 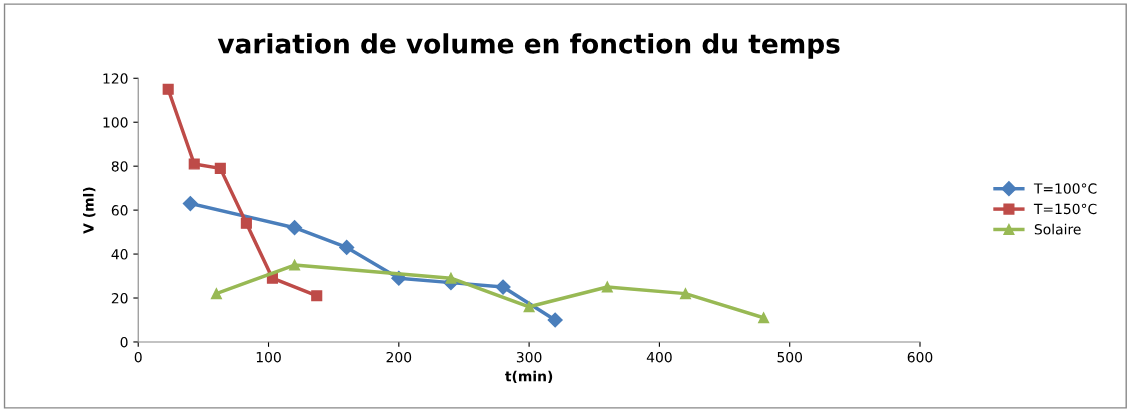 I want to click on x-tick-label: 500, so click(x=790, y=357).